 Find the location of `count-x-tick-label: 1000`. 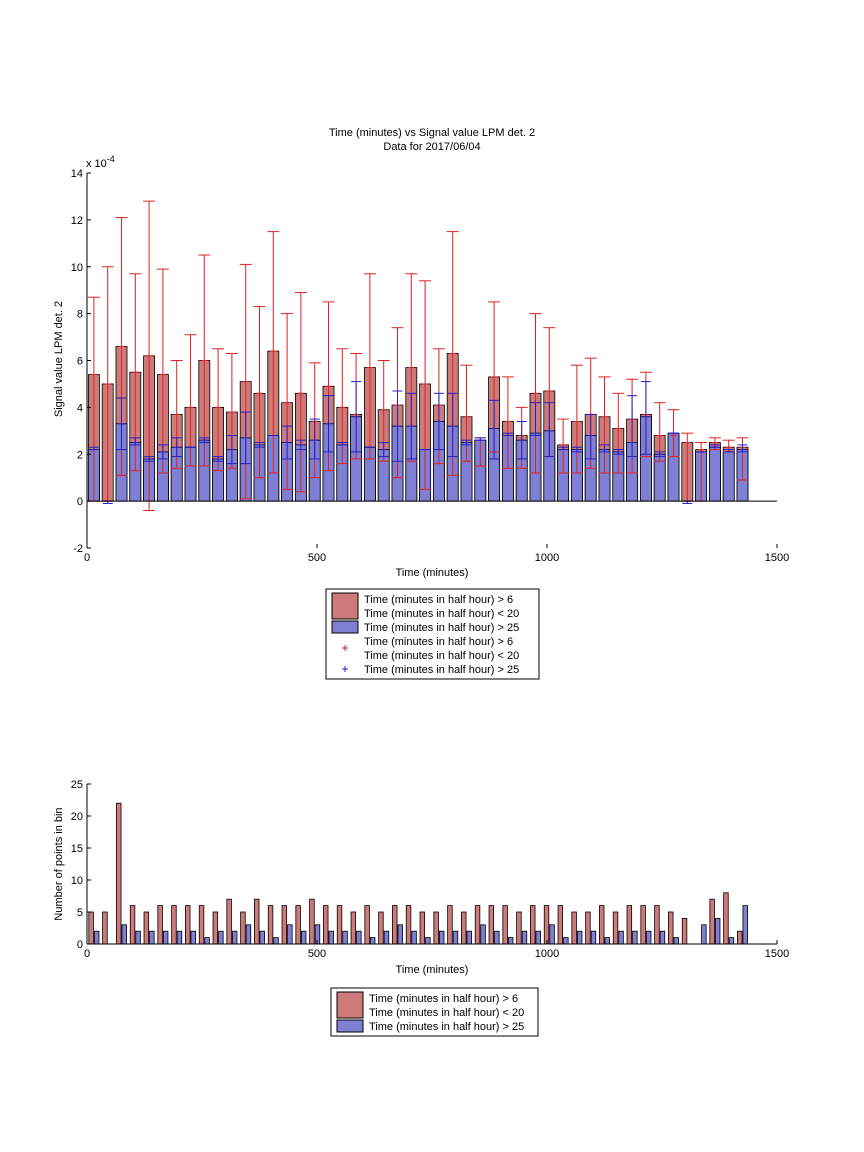

count-x-tick-label: 1000 is located at coordinates (547, 954).